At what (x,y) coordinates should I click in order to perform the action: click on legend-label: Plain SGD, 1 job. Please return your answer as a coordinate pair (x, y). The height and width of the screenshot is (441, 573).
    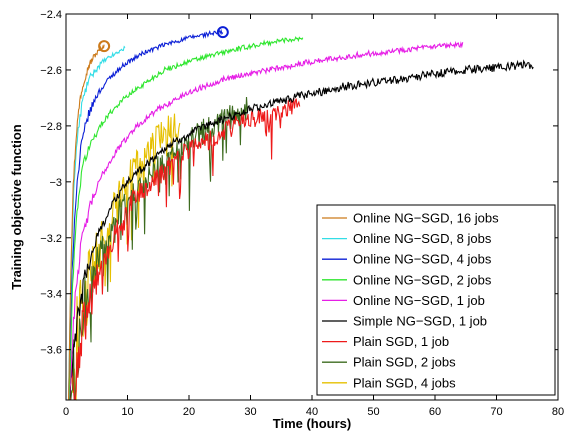
    Looking at the image, I should click on (401, 341).